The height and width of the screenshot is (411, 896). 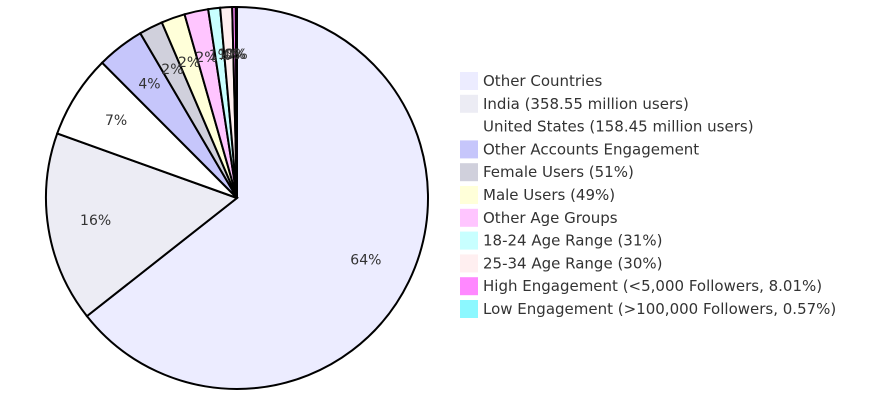 What do you see at coordinates (149, 85) in the screenshot?
I see `slice-percent-label: 4%` at bounding box center [149, 85].